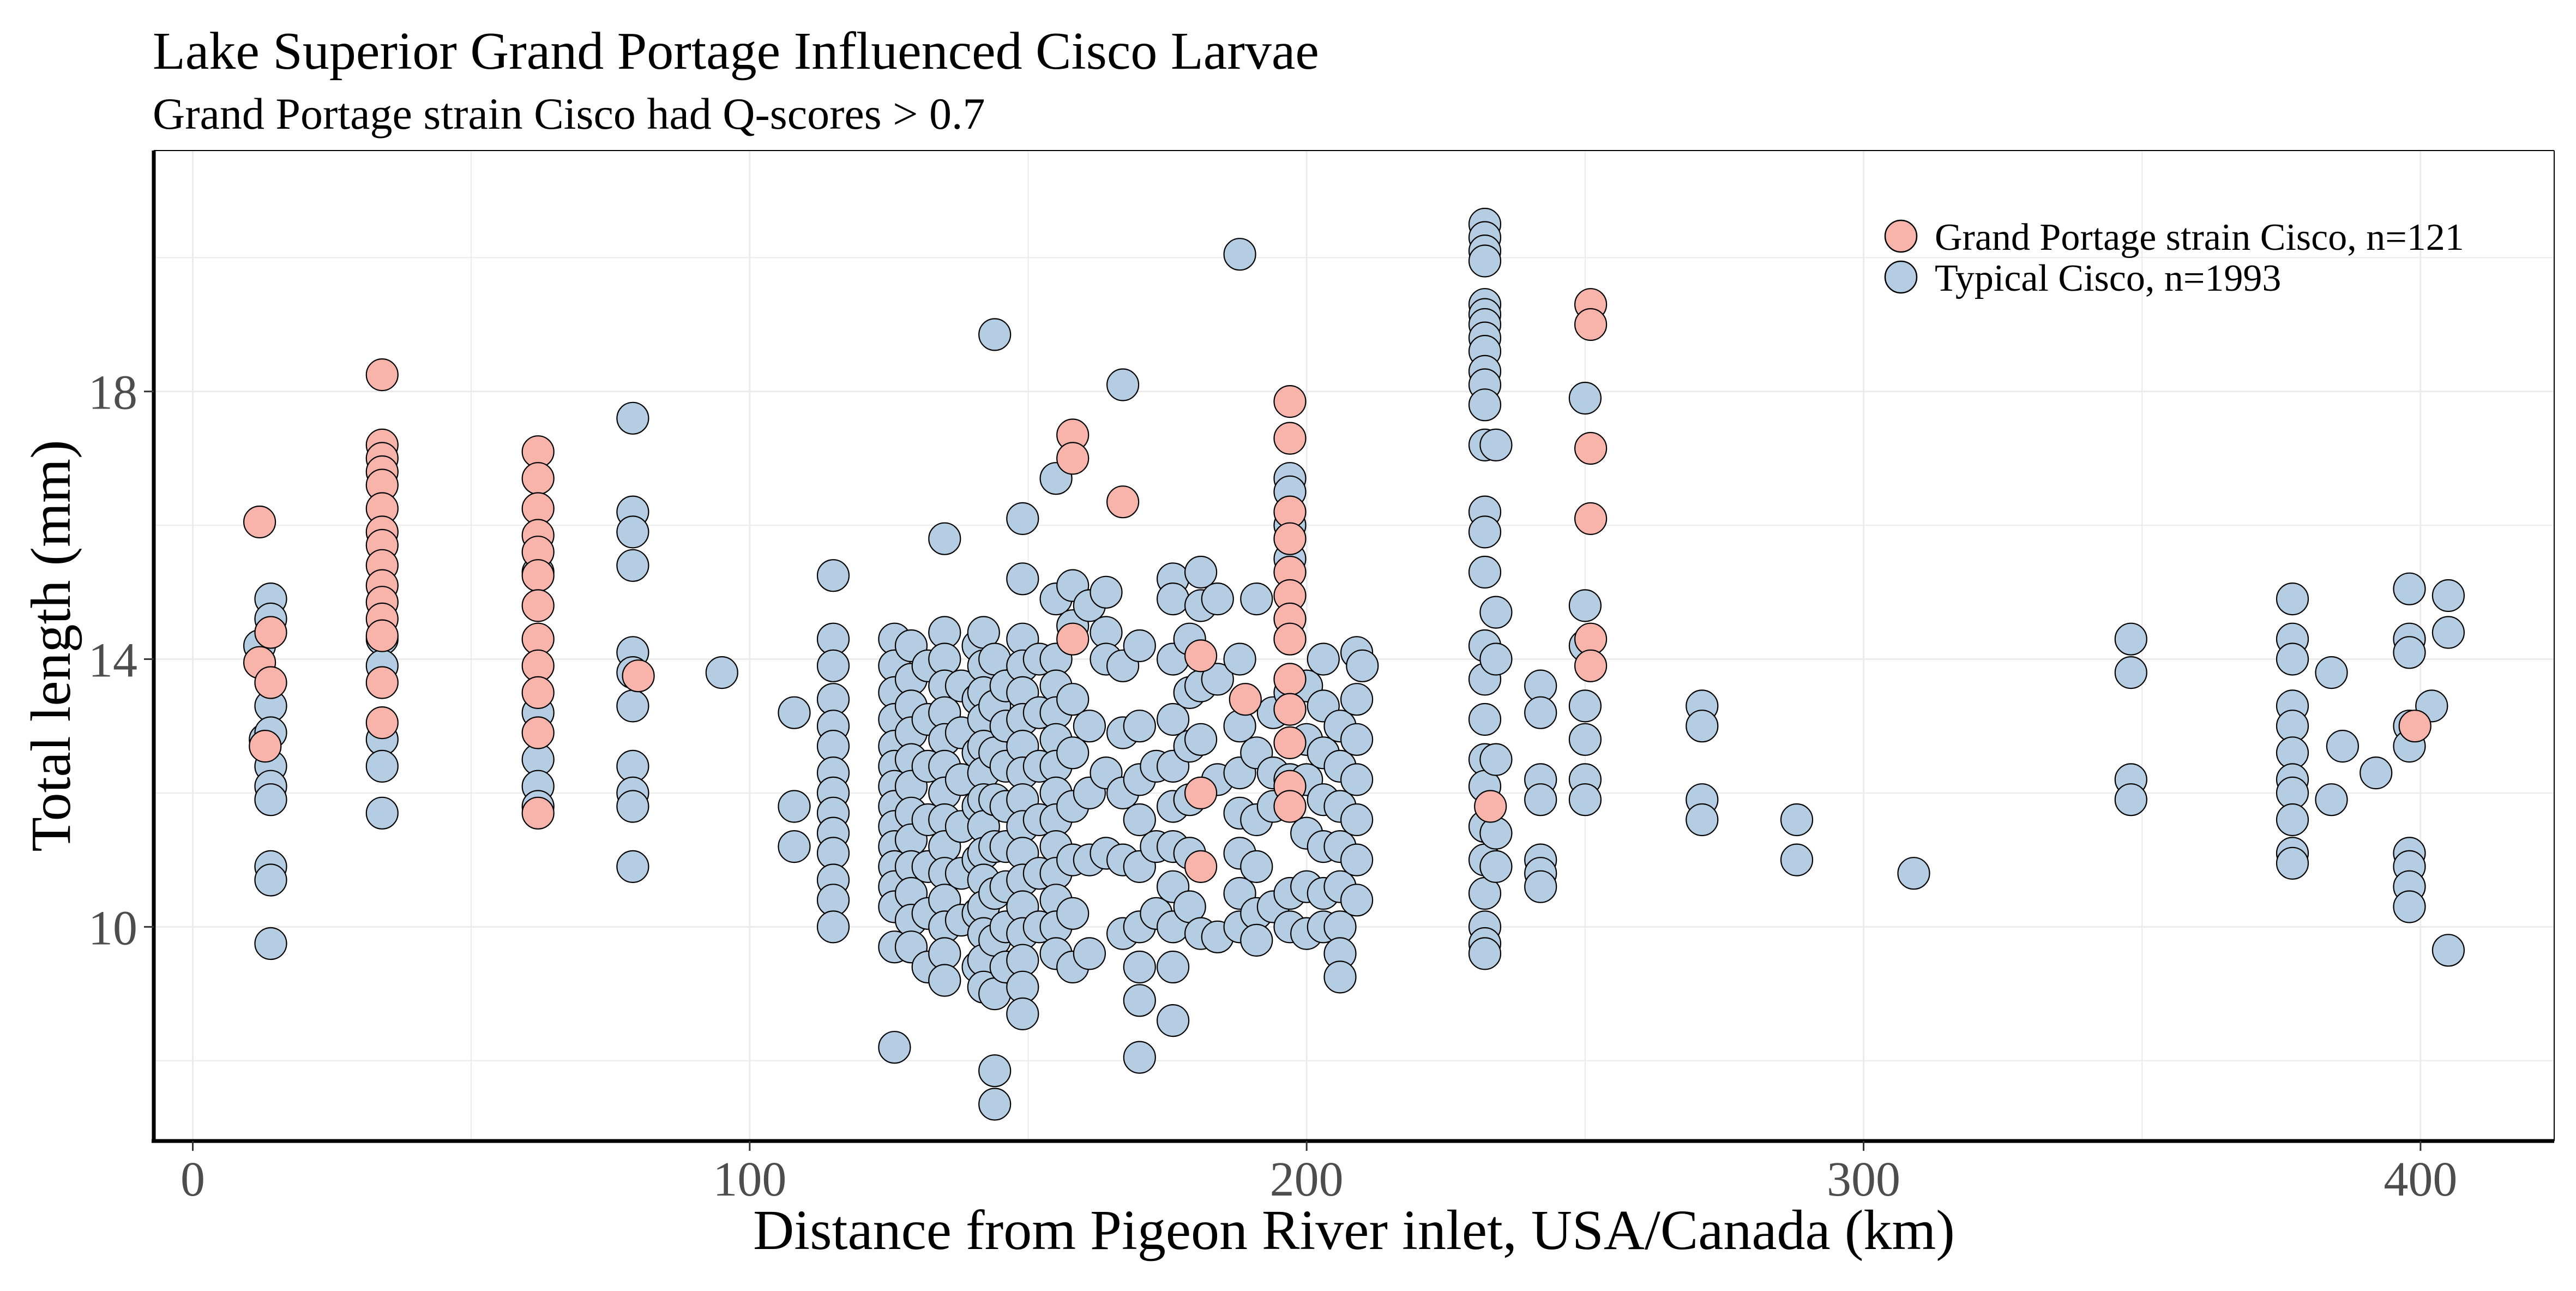 The width and height of the screenshot is (2576, 1291). Describe the element at coordinates (112, 393) in the screenshot. I see `y-tick-label: 18` at that location.